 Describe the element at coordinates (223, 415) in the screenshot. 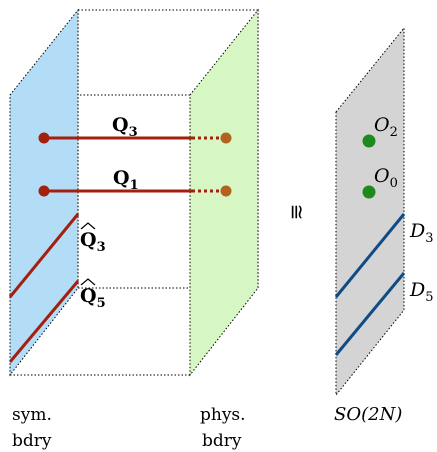

I see `phys-boundary-label-line1: phys.` at that location.